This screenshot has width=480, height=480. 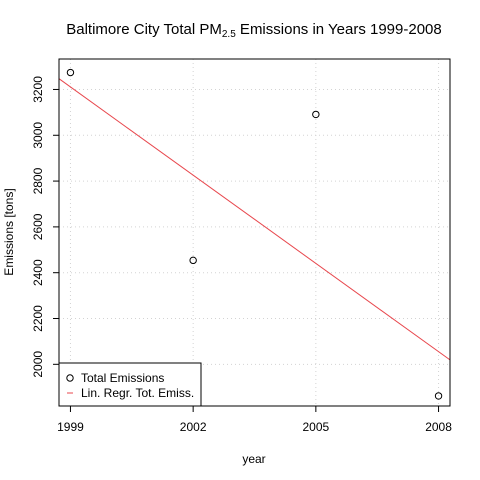 What do you see at coordinates (254, 420) in the screenshot?
I see `x-axis: 1999 2002 2005 2008` at bounding box center [254, 420].